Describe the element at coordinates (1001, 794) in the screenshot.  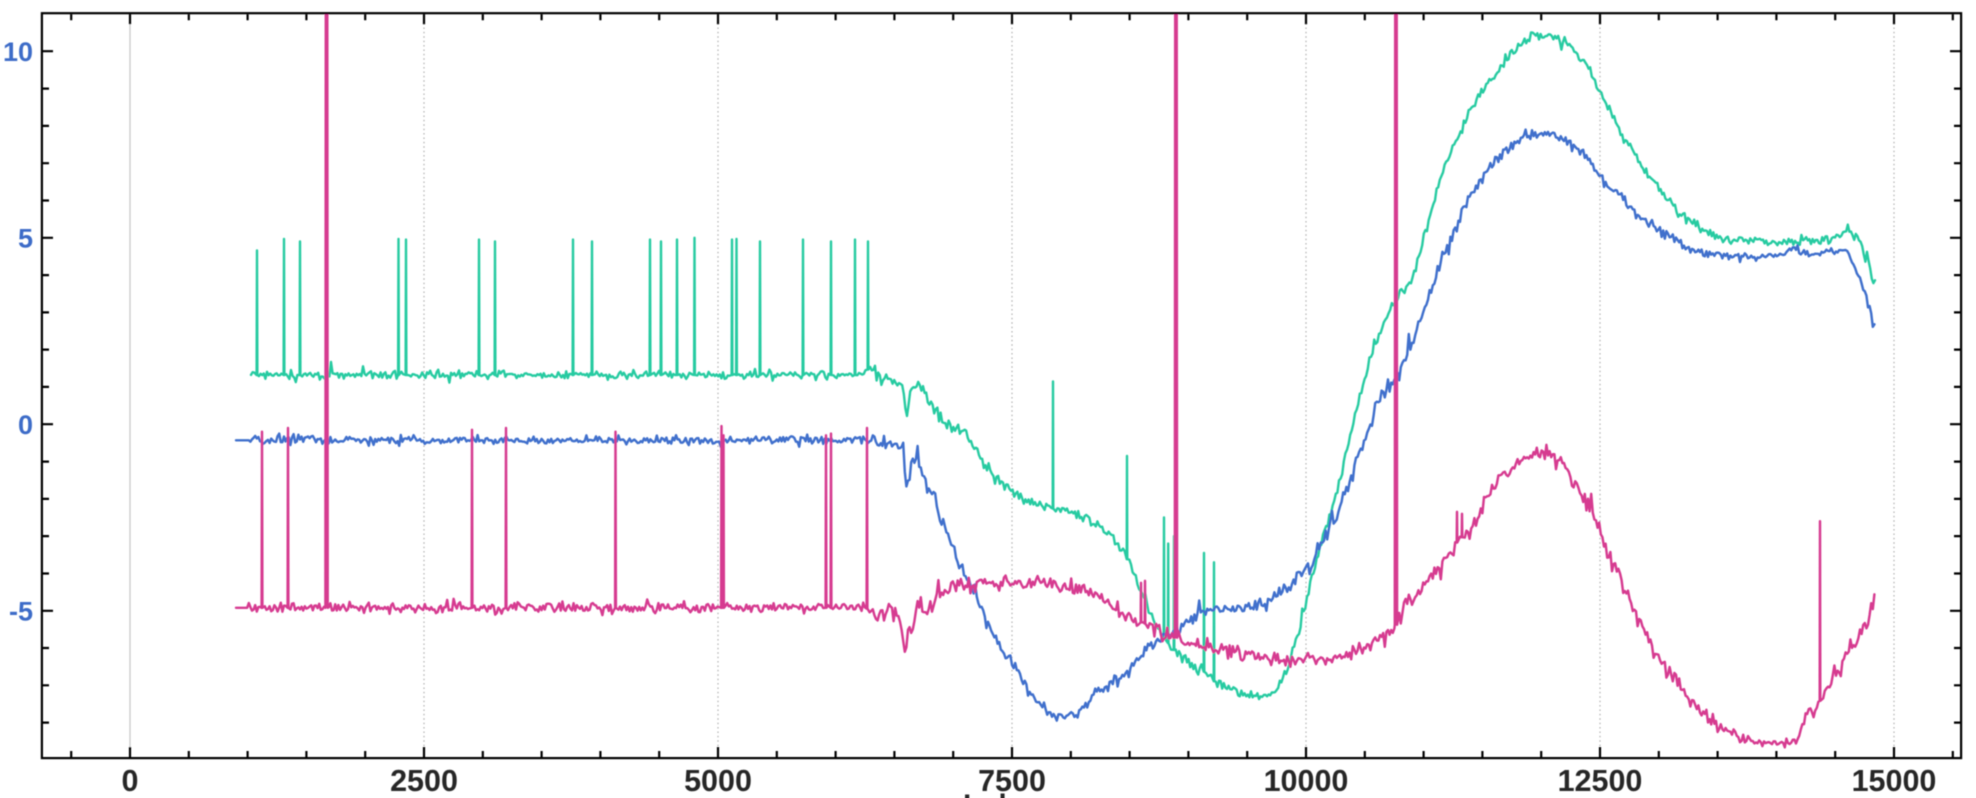
I see `svg-text: Index` at that location.